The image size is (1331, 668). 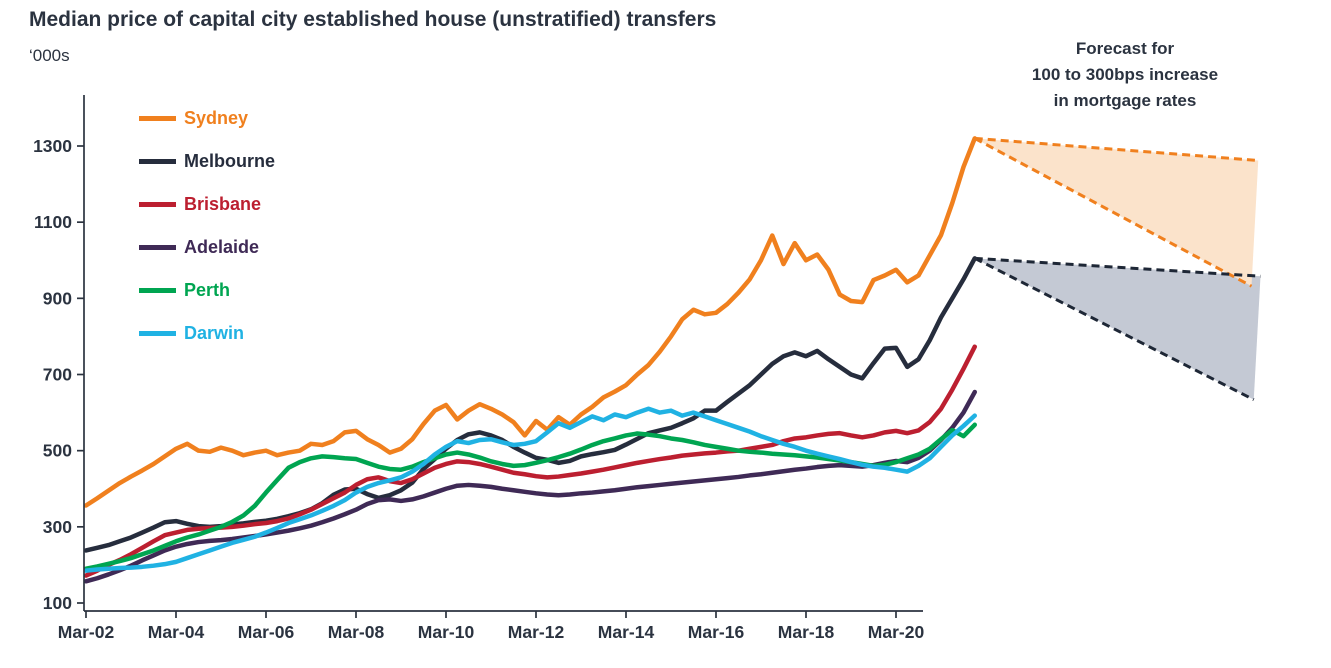 I want to click on x-tick-label-Mar-18: Mar-18, so click(x=806, y=632).